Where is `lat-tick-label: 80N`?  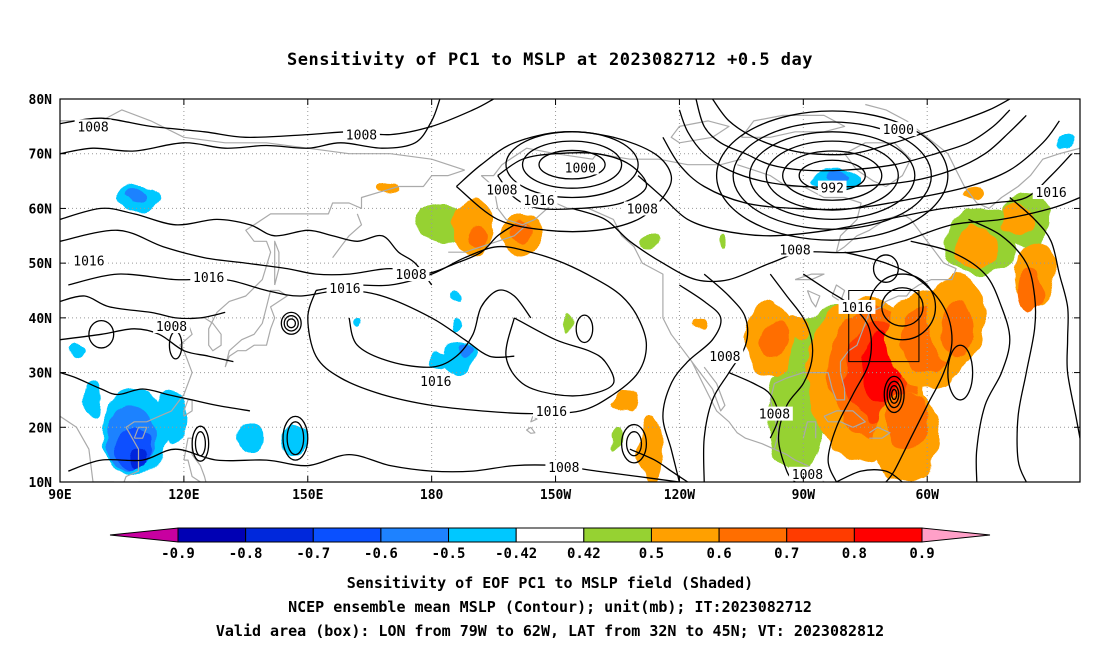
lat-tick-label: 80N is located at coordinates (41, 100).